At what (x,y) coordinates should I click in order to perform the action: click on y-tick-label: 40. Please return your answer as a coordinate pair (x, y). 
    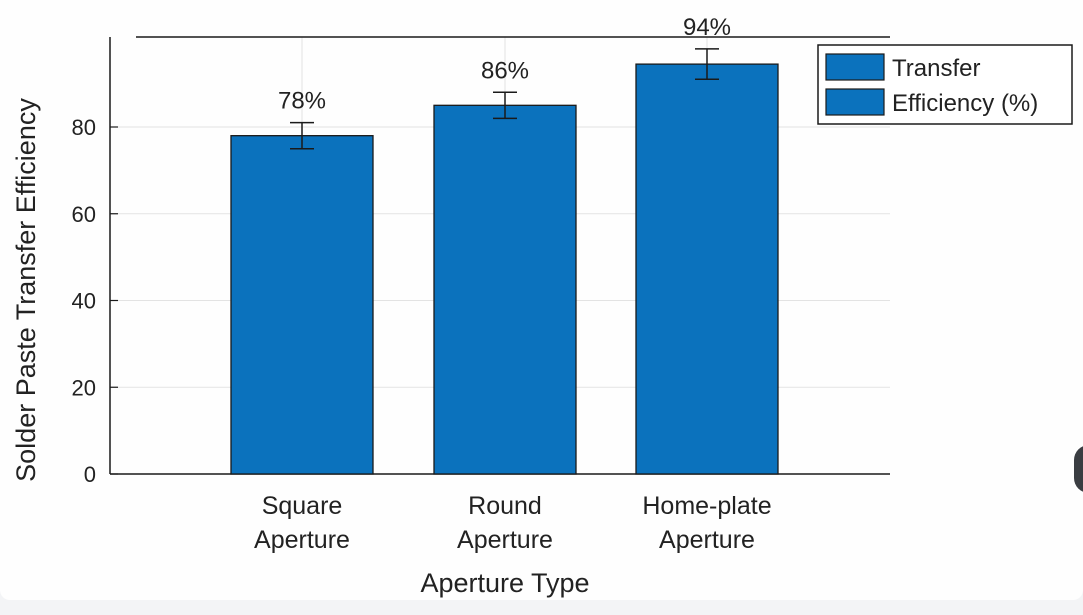
    Looking at the image, I should click on (84, 301).